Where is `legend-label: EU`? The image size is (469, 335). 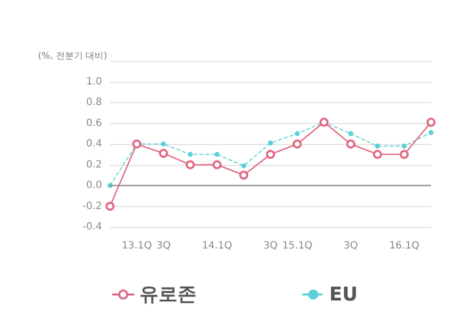
legend-label: EU is located at coordinates (343, 295).